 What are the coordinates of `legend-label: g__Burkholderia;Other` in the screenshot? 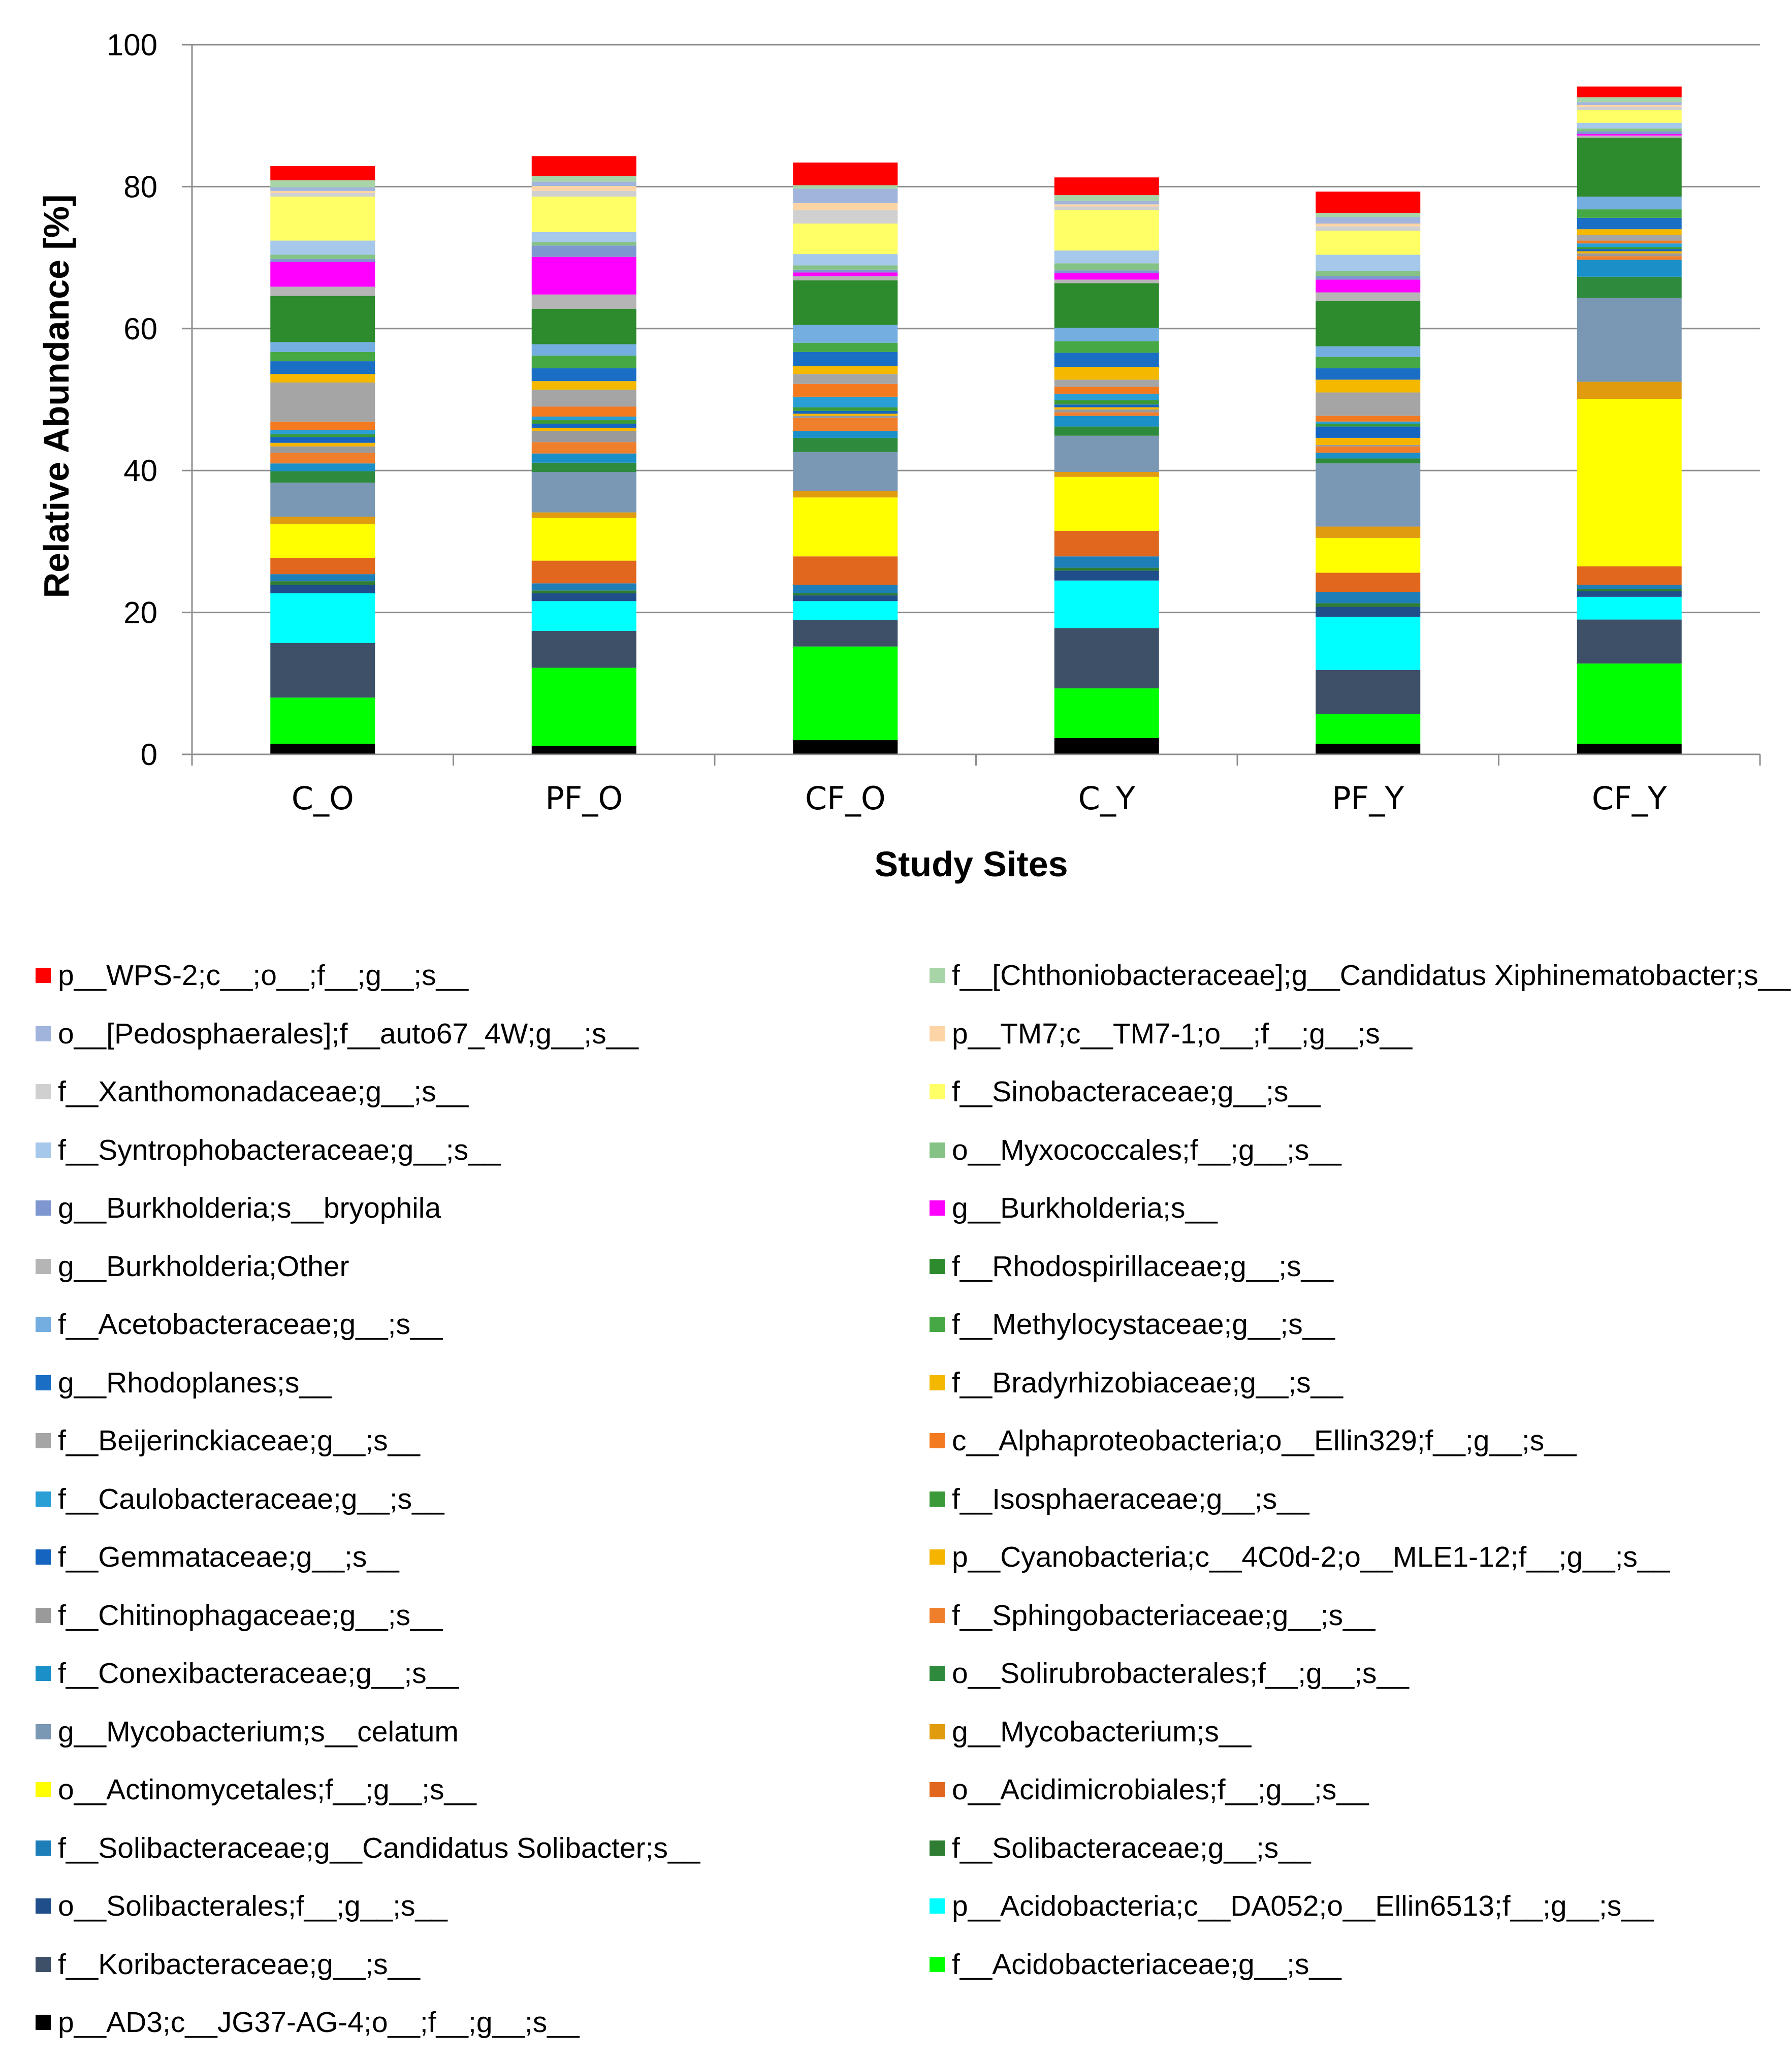 It's located at (203, 1266).